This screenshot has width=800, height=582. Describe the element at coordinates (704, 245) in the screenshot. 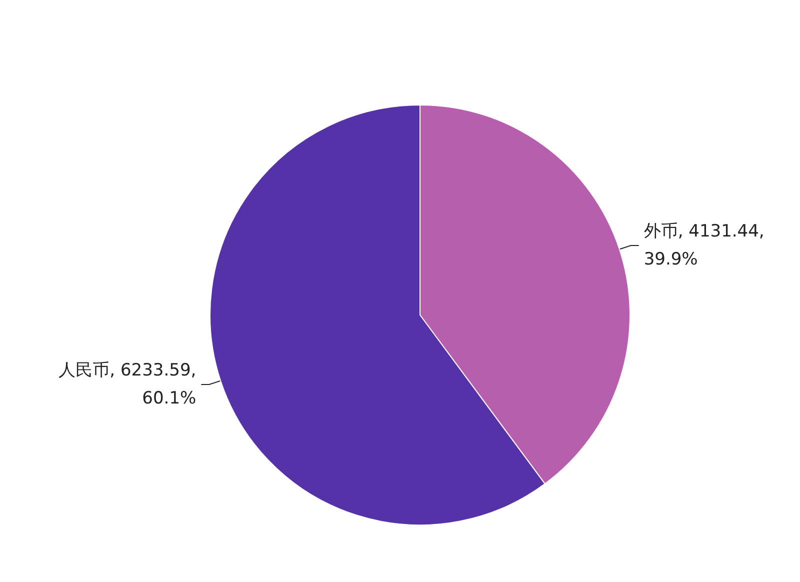

I see `slice-label: 外币, 4131.44, 39.9%` at that location.